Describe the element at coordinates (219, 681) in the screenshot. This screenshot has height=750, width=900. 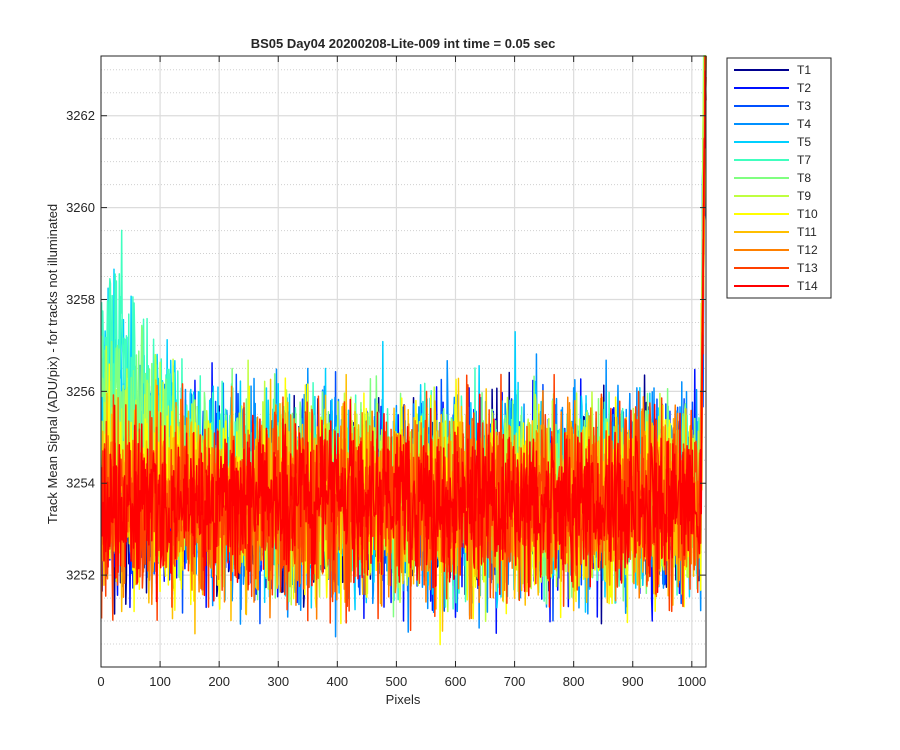
I see `x-tick-label: 200` at that location.